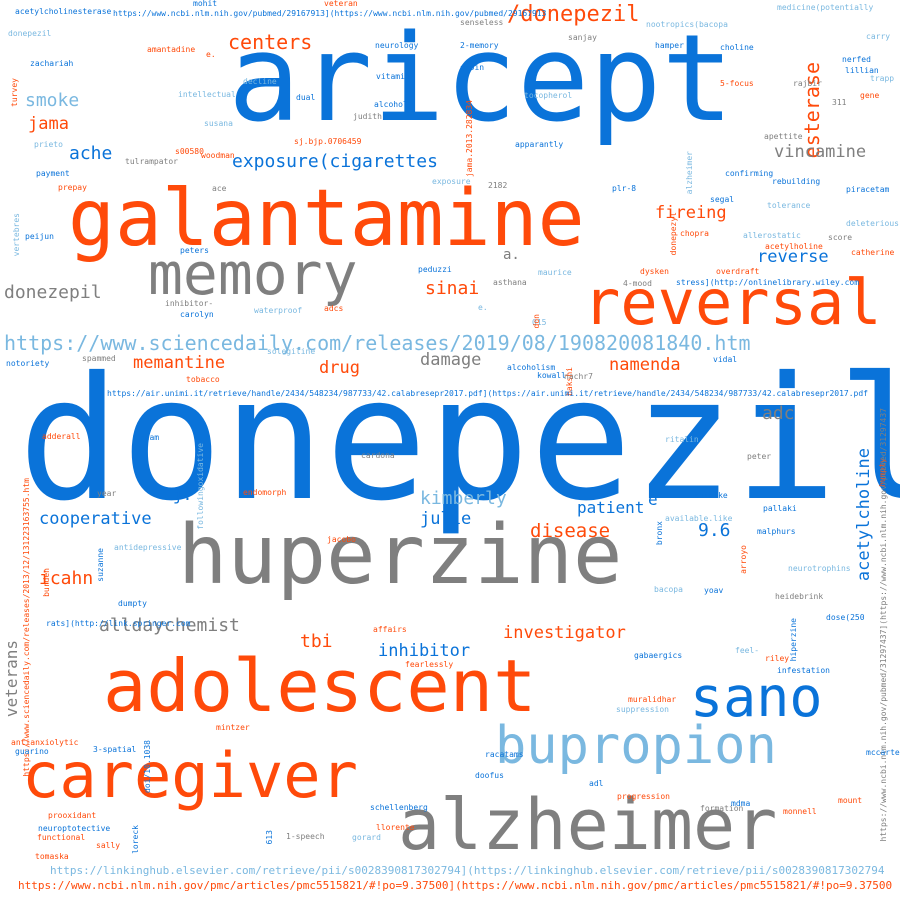 This screenshot has width=900, height=900. What do you see at coordinates (472, 67) in the screenshot?
I see `word-groin: groin` at bounding box center [472, 67].